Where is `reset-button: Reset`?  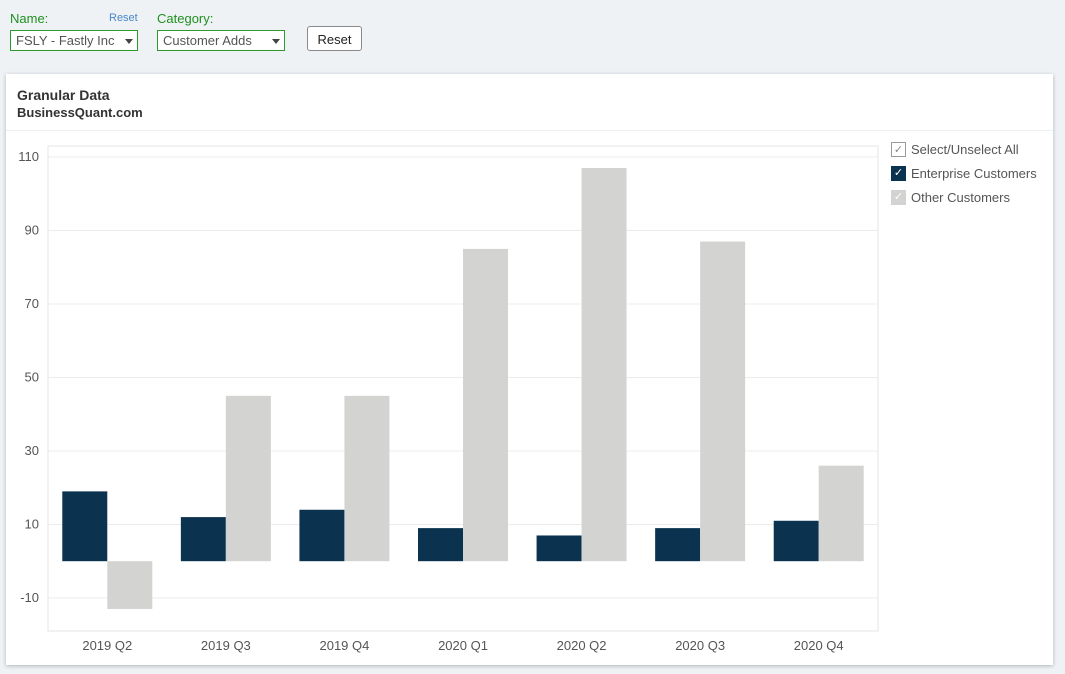
reset-button: Reset is located at coordinates (334, 38).